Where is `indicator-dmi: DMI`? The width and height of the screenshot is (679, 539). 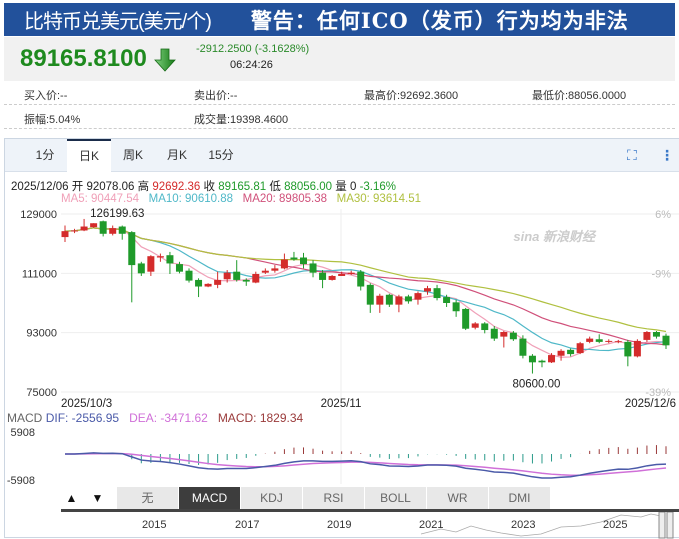
indicator-dmi: DMI is located at coordinates (520, 498).